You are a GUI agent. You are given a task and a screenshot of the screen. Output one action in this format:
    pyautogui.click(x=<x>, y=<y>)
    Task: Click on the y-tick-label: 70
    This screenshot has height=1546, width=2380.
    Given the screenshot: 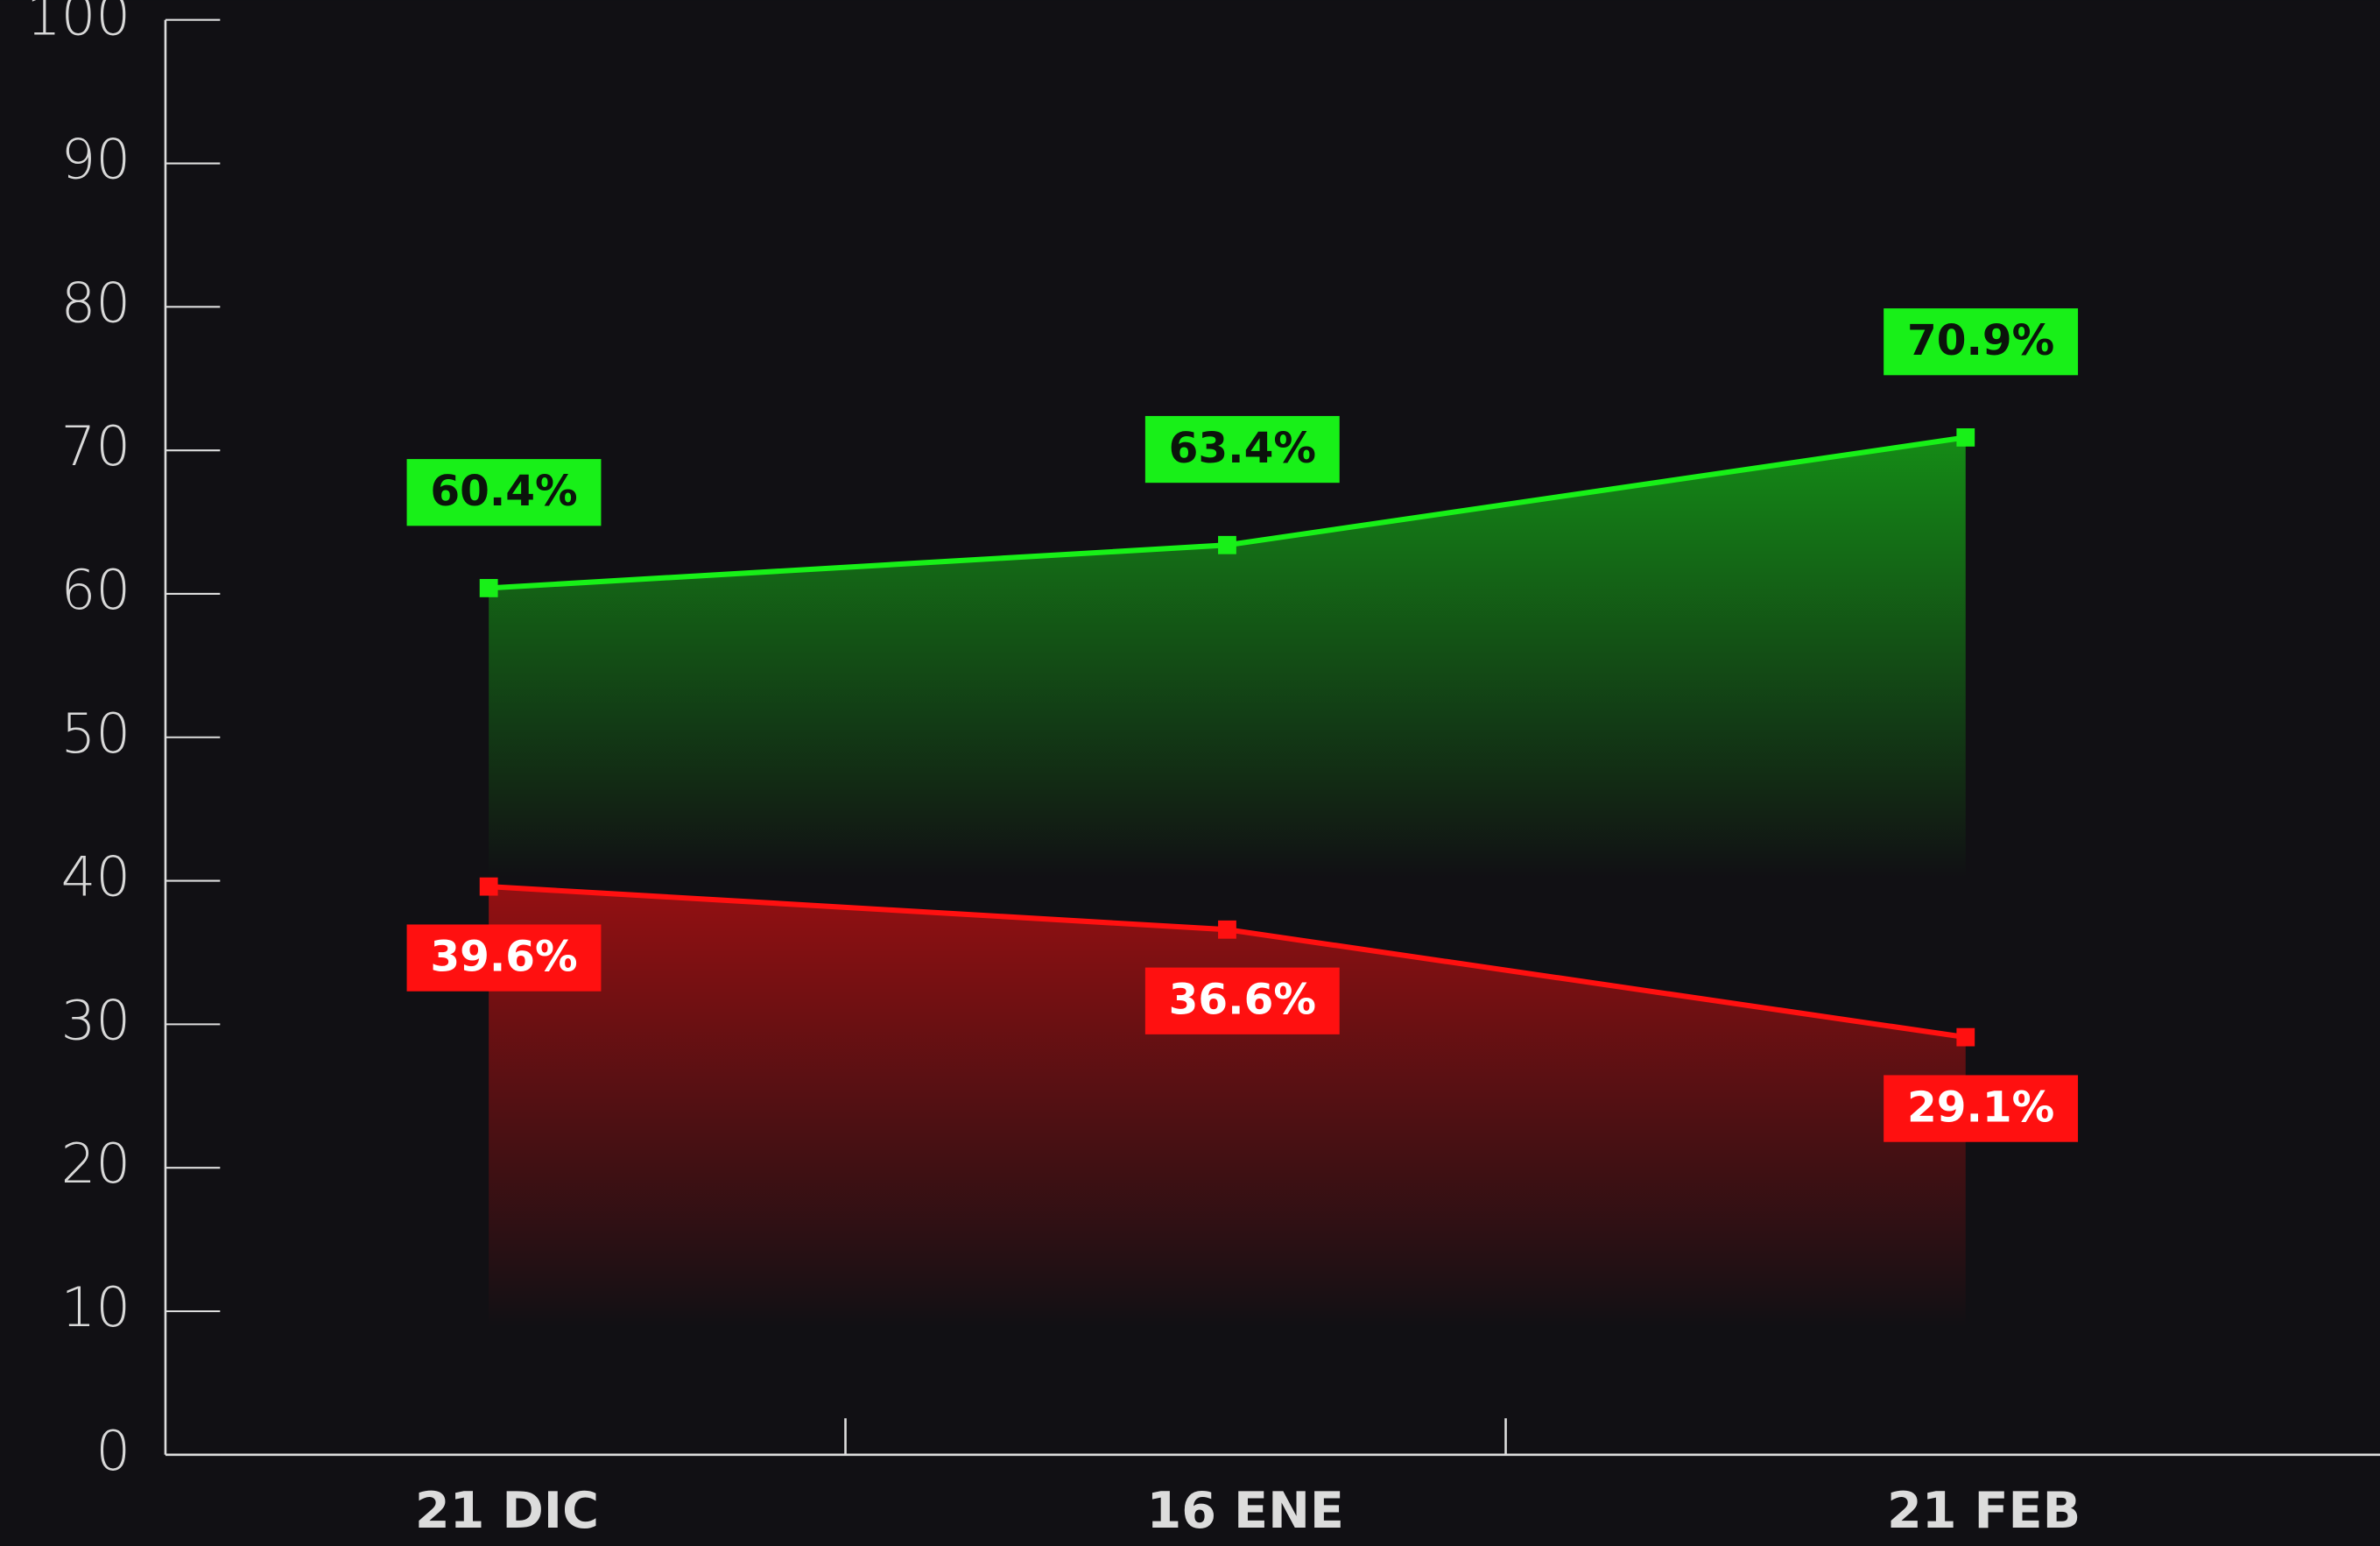 What is the action you would take?
    pyautogui.click(x=95, y=446)
    